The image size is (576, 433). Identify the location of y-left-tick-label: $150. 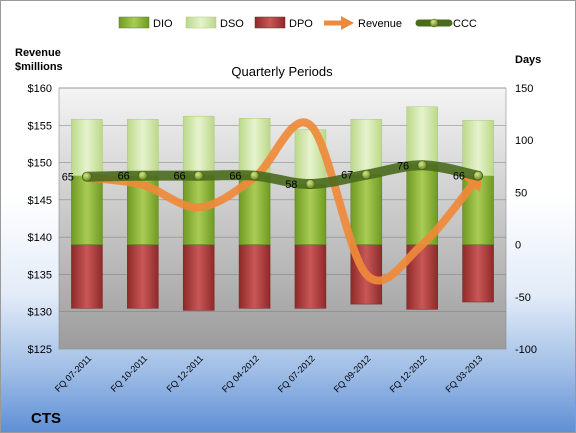
(40, 164).